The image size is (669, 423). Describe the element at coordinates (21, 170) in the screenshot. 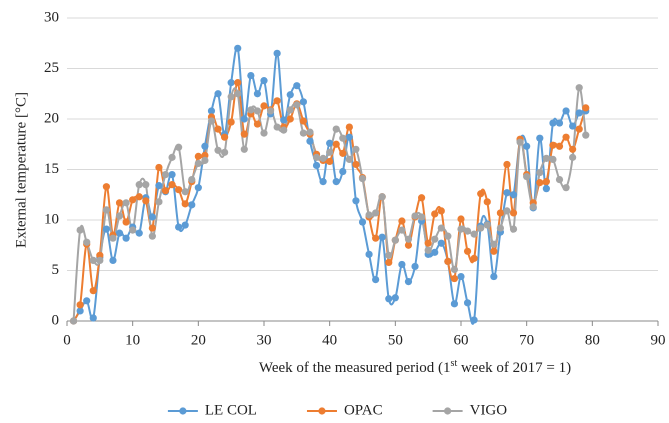

I see `y-axis-title: External temperature [°C]` at that location.